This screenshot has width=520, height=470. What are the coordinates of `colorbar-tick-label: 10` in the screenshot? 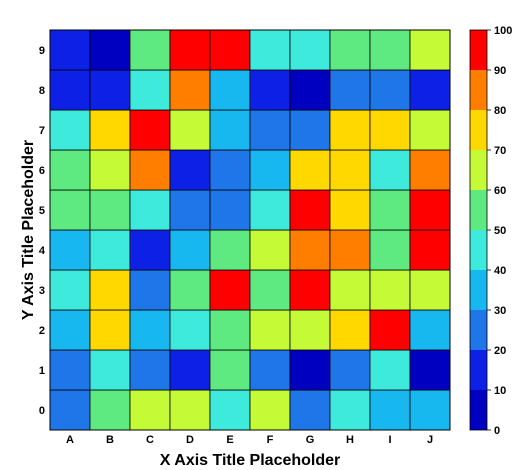 It's located at (500, 391).